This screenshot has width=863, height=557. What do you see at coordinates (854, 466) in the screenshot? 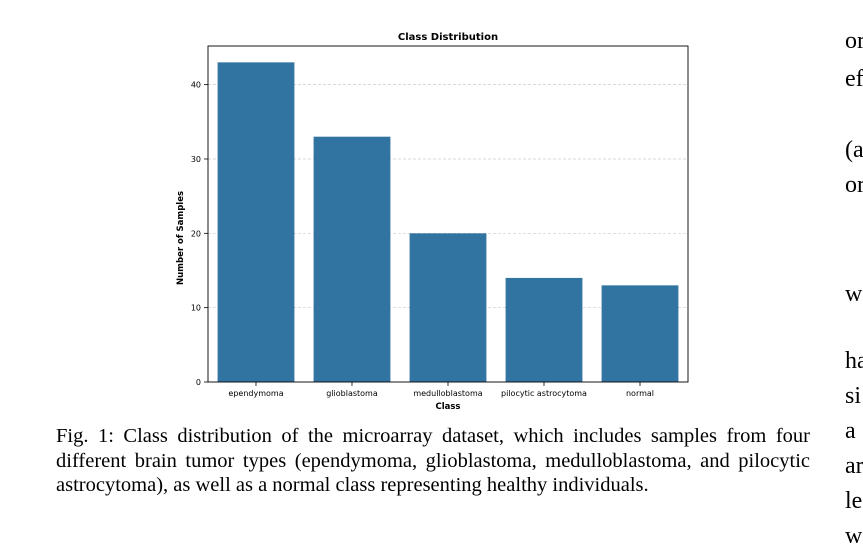
I see `text-fragment: ar` at bounding box center [854, 466].